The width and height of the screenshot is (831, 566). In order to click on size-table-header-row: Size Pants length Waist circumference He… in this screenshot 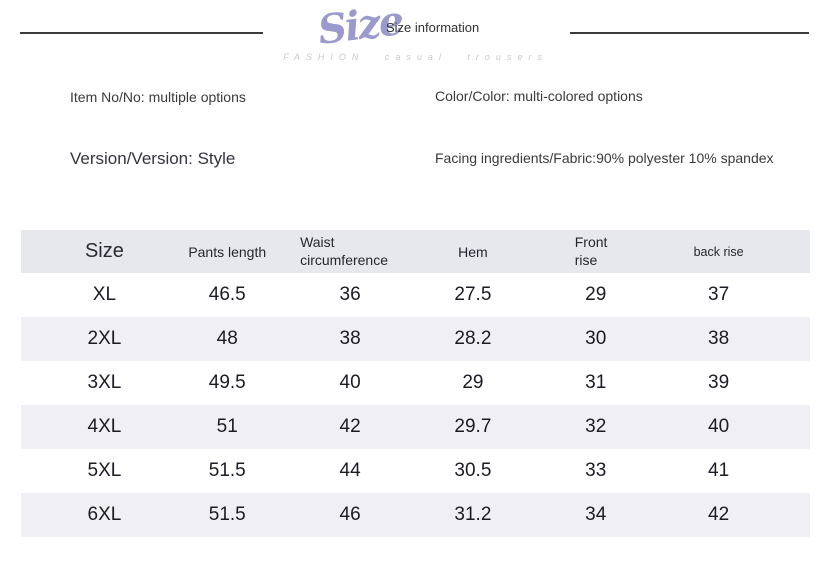, I will do `click(415, 251)`.